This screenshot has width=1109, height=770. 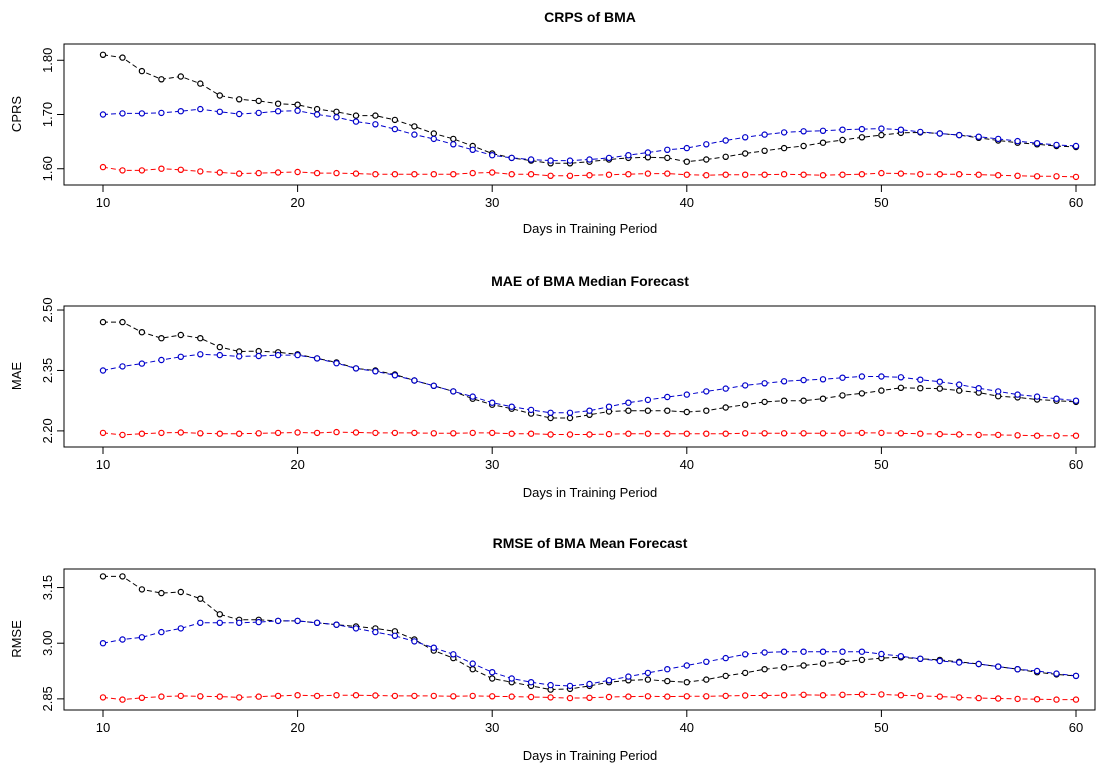 I want to click on series-line, so click(x=589, y=697).